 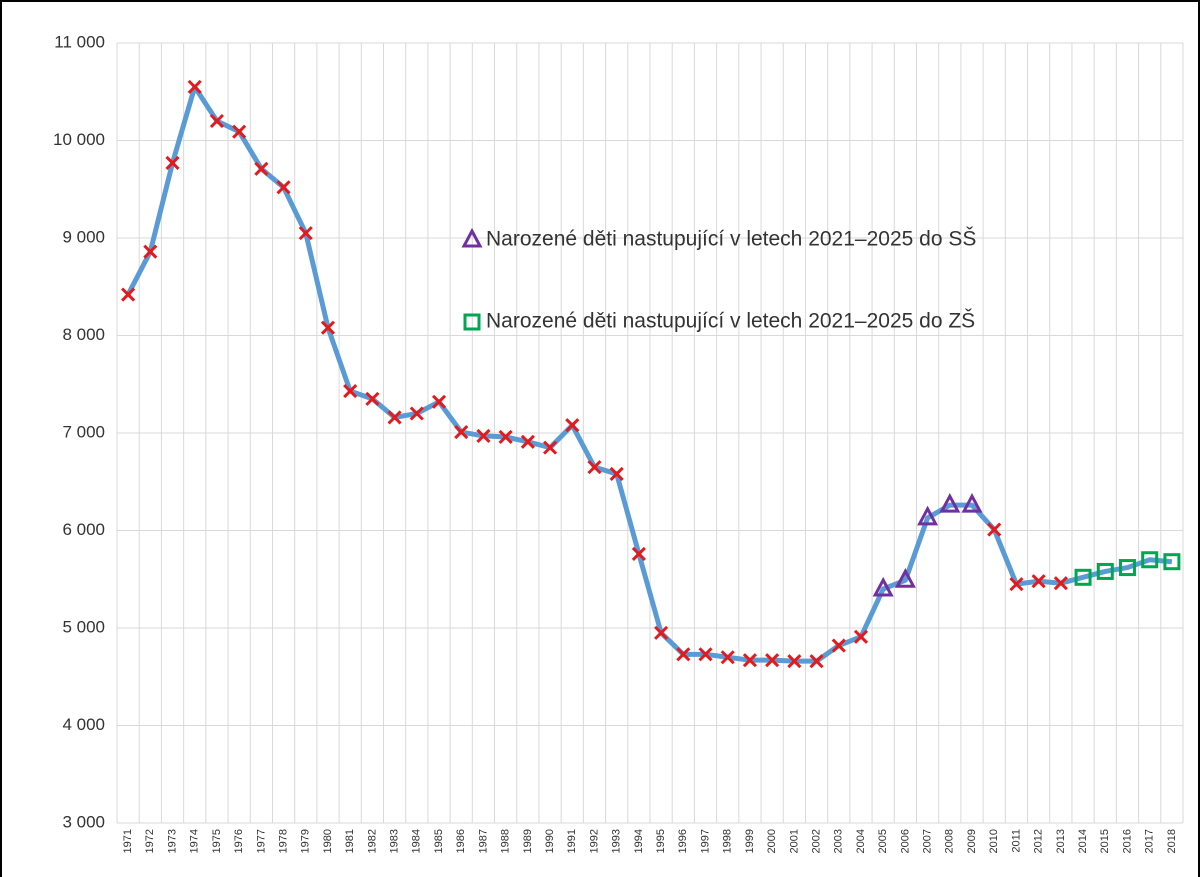 I want to click on x-tick-label: 1973, so click(x=172, y=841).